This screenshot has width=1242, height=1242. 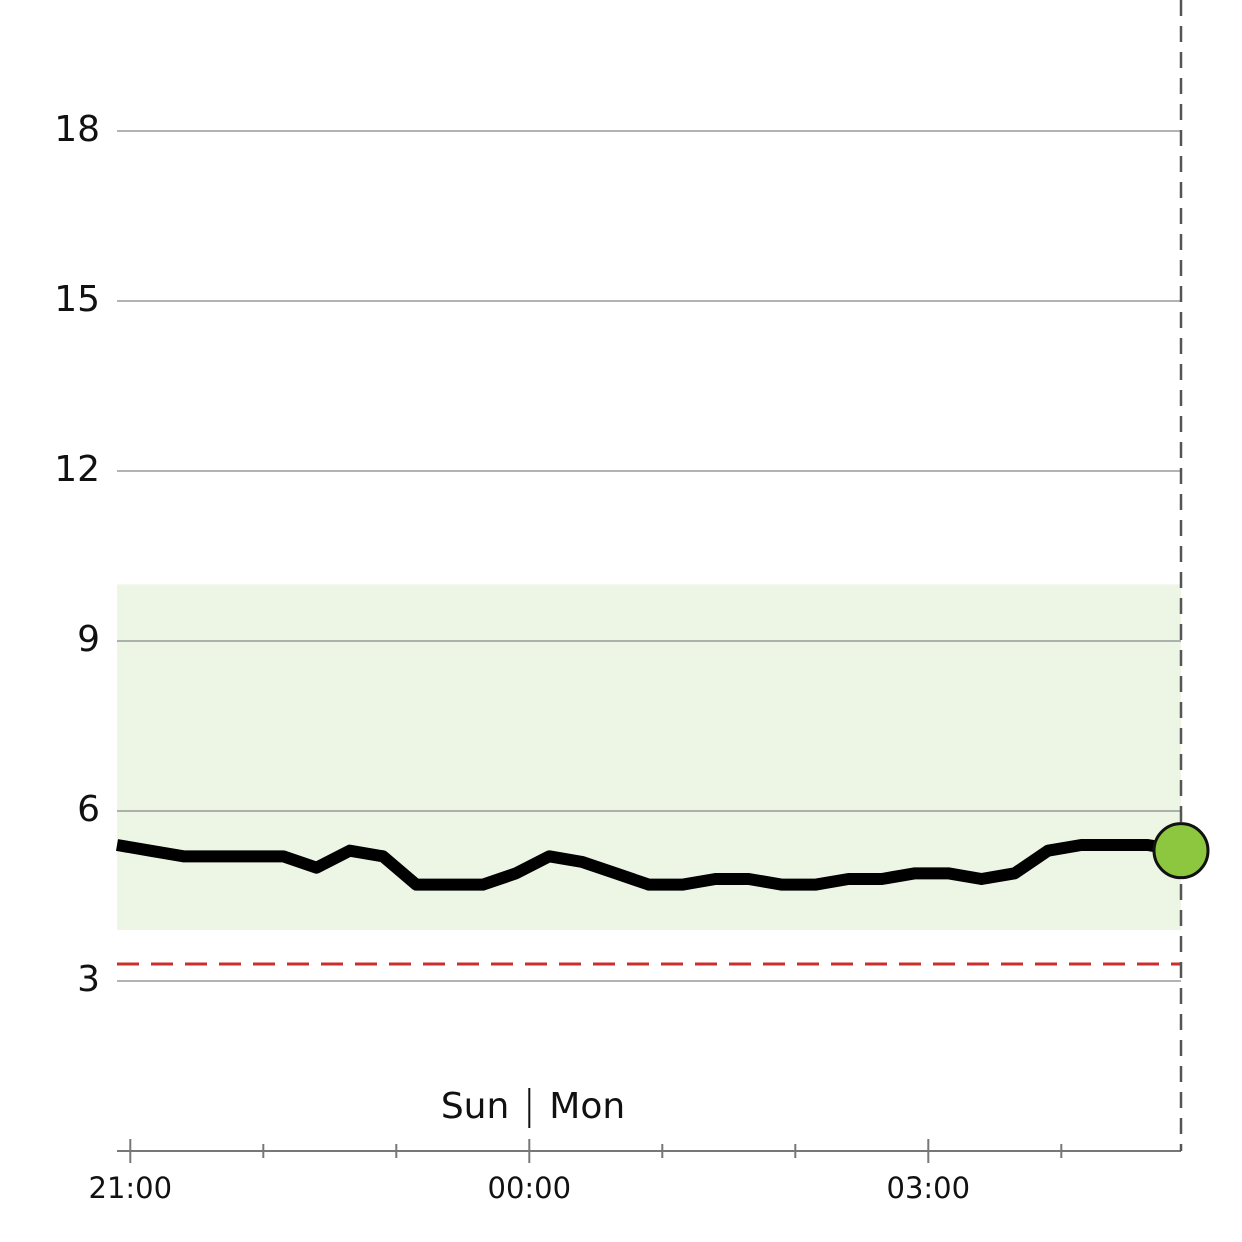 What do you see at coordinates (88, 809) in the screenshot?
I see `y-tick-label: 6` at bounding box center [88, 809].